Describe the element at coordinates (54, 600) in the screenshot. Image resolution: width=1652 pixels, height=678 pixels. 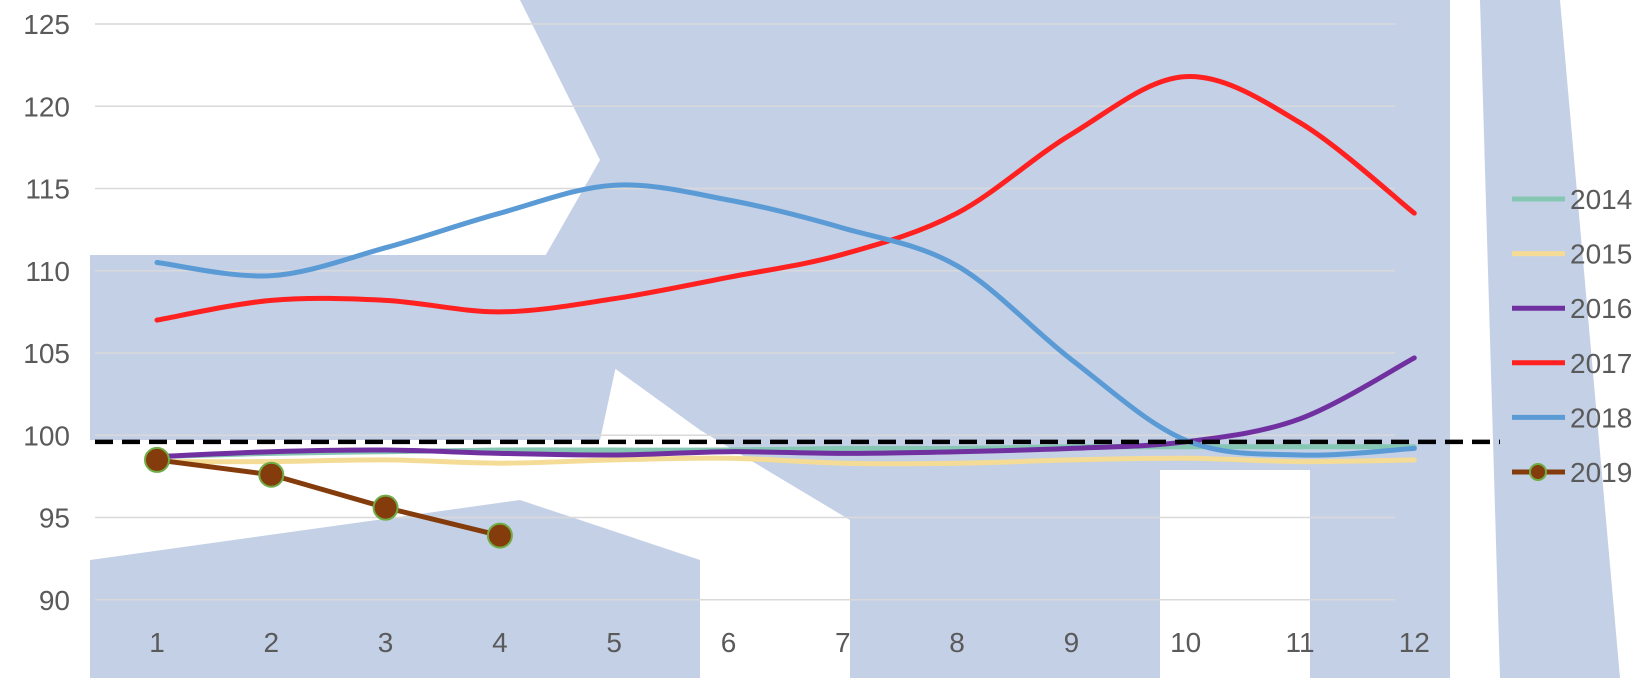
I see `y-tick-label: 90` at that location.